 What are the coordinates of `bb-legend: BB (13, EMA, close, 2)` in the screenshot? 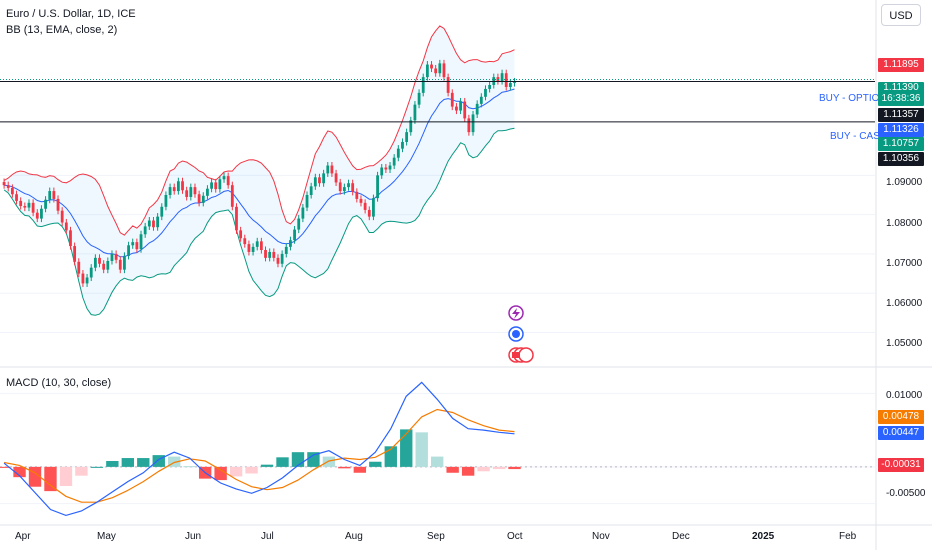 It's located at (62, 30).